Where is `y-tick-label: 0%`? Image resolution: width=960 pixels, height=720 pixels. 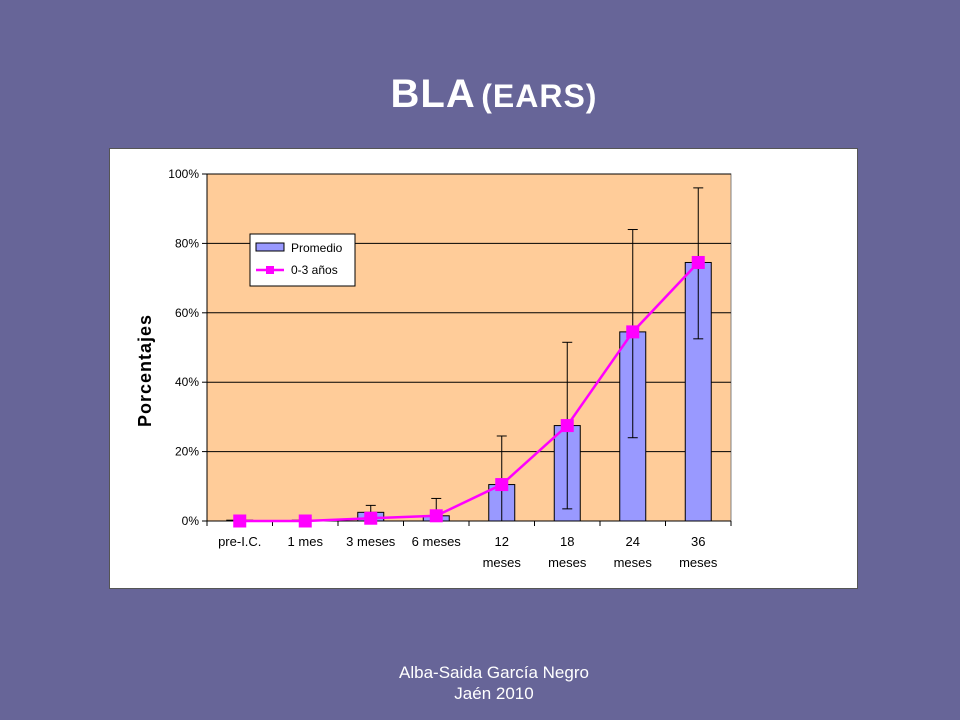 y-tick-label: 0% is located at coordinates (191, 521).